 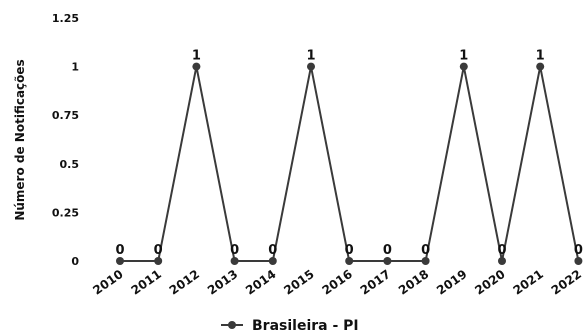 What do you see at coordinates (146, 282) in the screenshot?
I see `x-tick-label: 2011` at bounding box center [146, 282].